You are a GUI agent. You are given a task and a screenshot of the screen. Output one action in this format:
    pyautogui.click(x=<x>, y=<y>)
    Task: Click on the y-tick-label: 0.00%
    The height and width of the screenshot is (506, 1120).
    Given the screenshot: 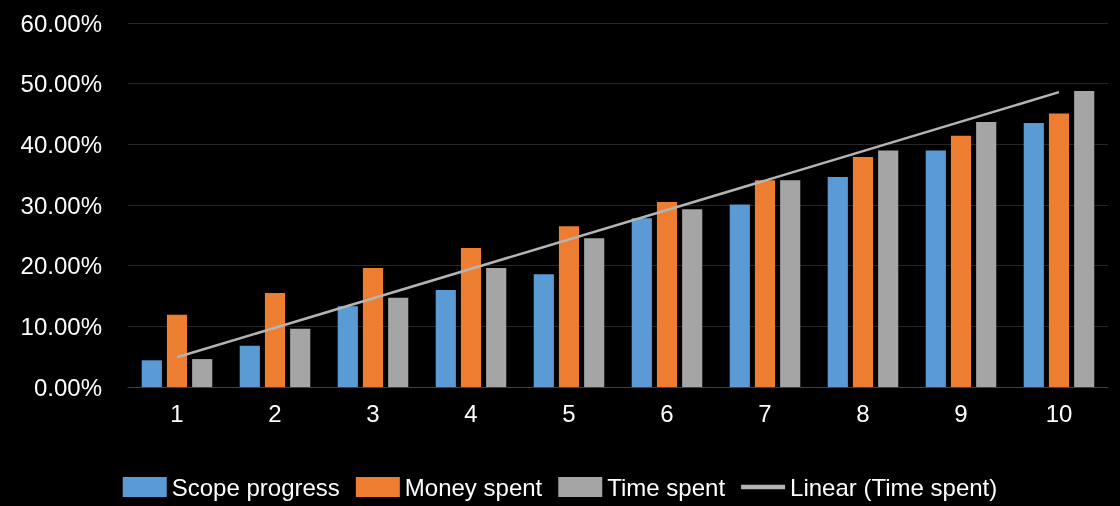 What is the action you would take?
    pyautogui.click(x=67, y=387)
    